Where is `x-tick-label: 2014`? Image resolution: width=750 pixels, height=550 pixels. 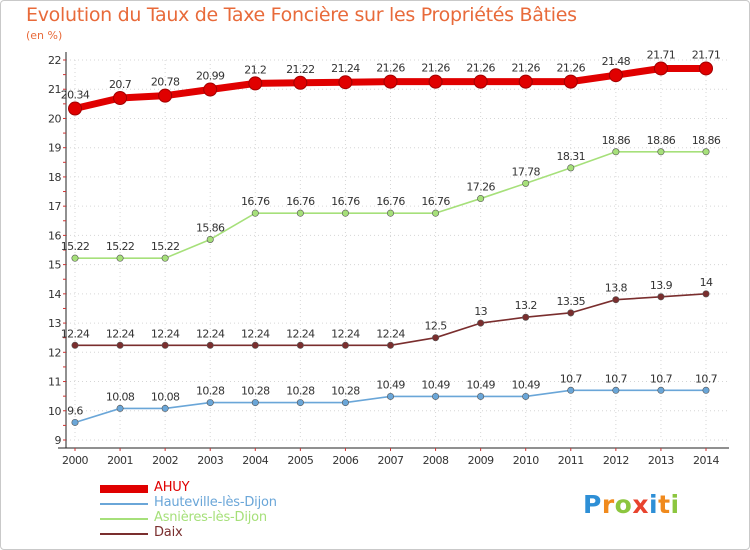
x-tick-label: 2014 is located at coordinates (706, 460).